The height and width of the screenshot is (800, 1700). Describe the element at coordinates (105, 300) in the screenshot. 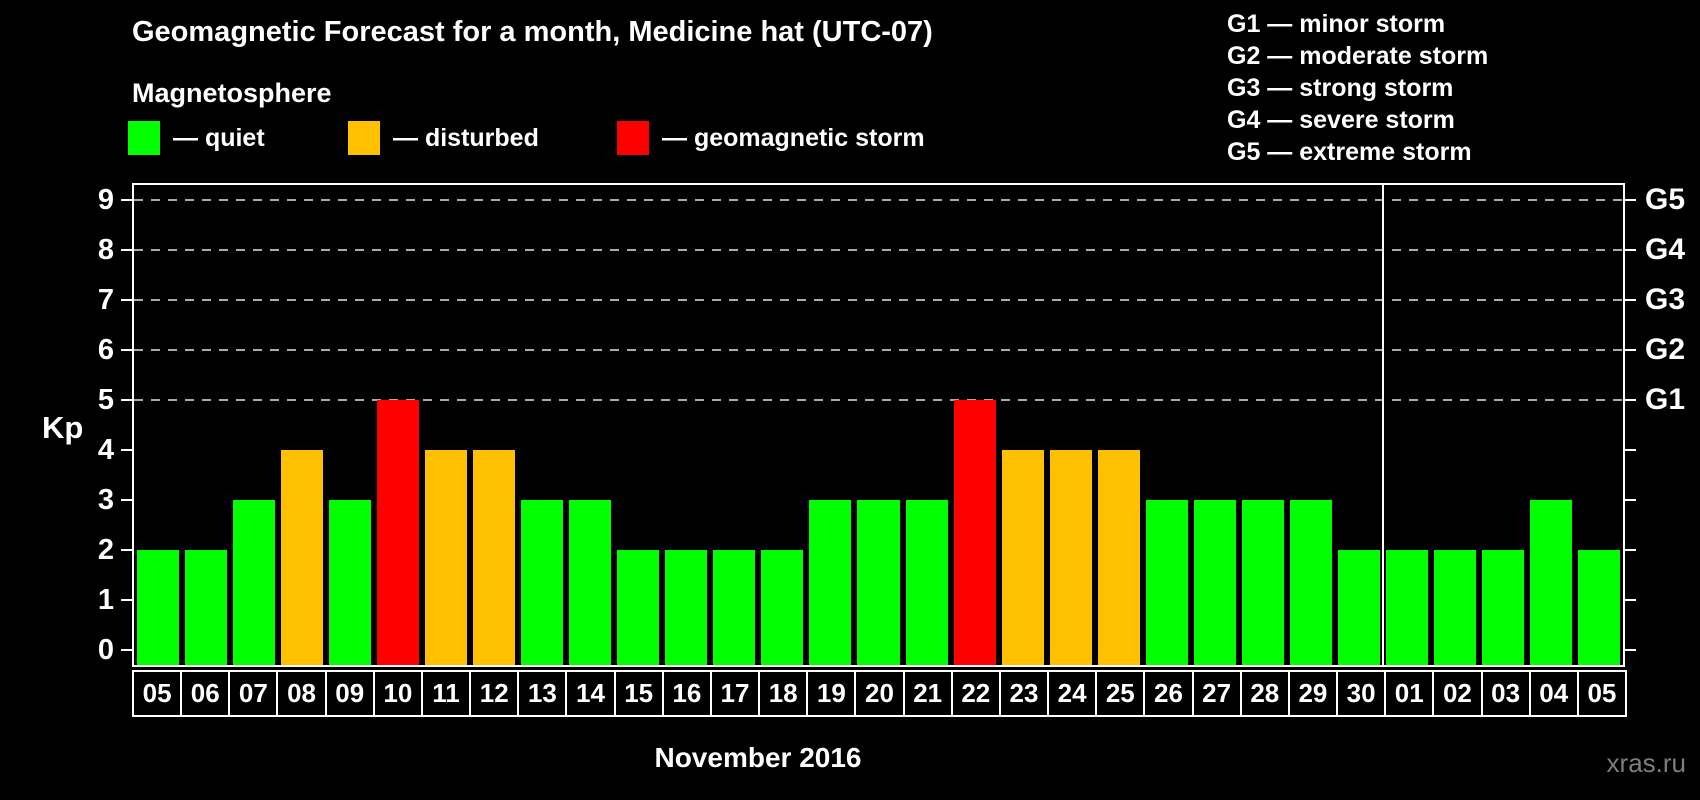

I see `y-axis-label-7: 7` at that location.